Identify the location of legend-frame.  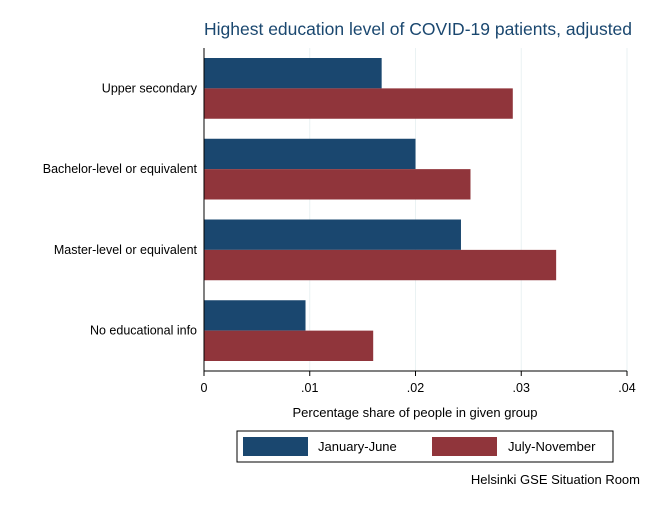
(425, 446).